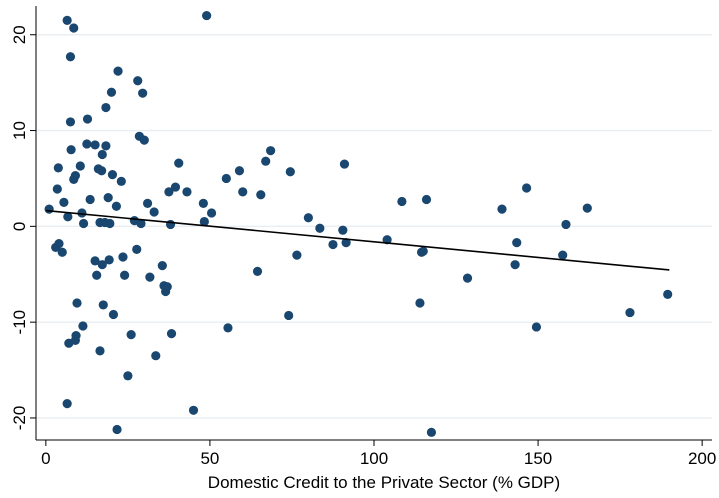 The height and width of the screenshot is (498, 719). Describe the element at coordinates (19, 34) in the screenshot. I see `y-tick-label: 20` at that location.